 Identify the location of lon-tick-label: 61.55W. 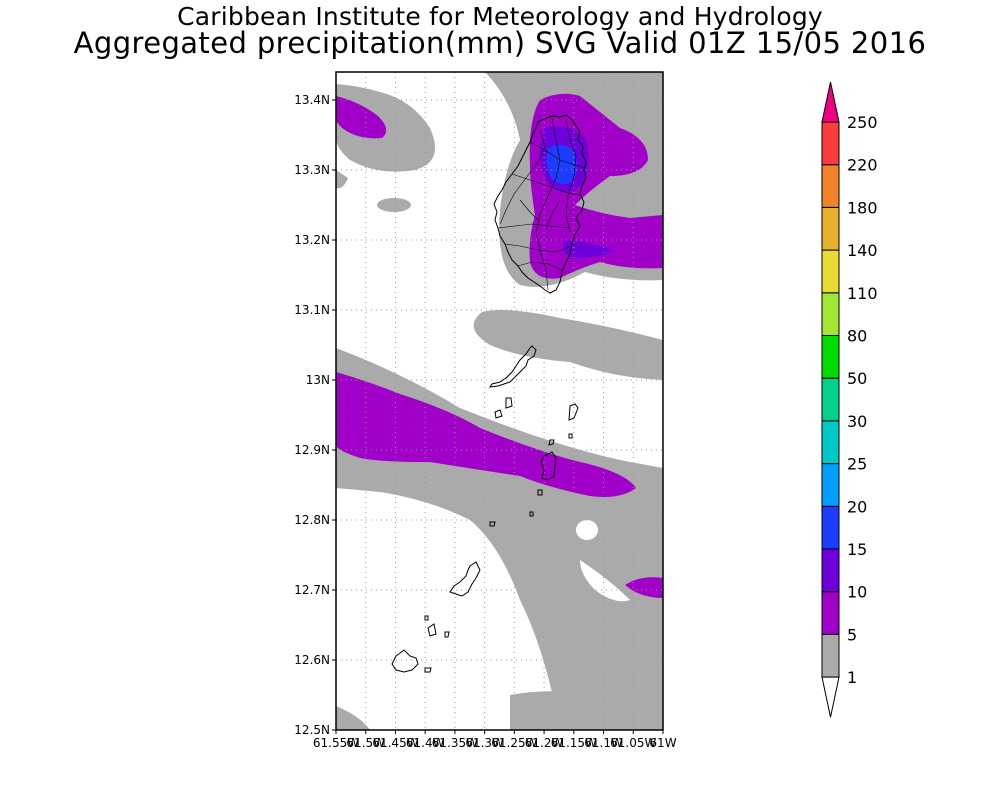
(336, 743).